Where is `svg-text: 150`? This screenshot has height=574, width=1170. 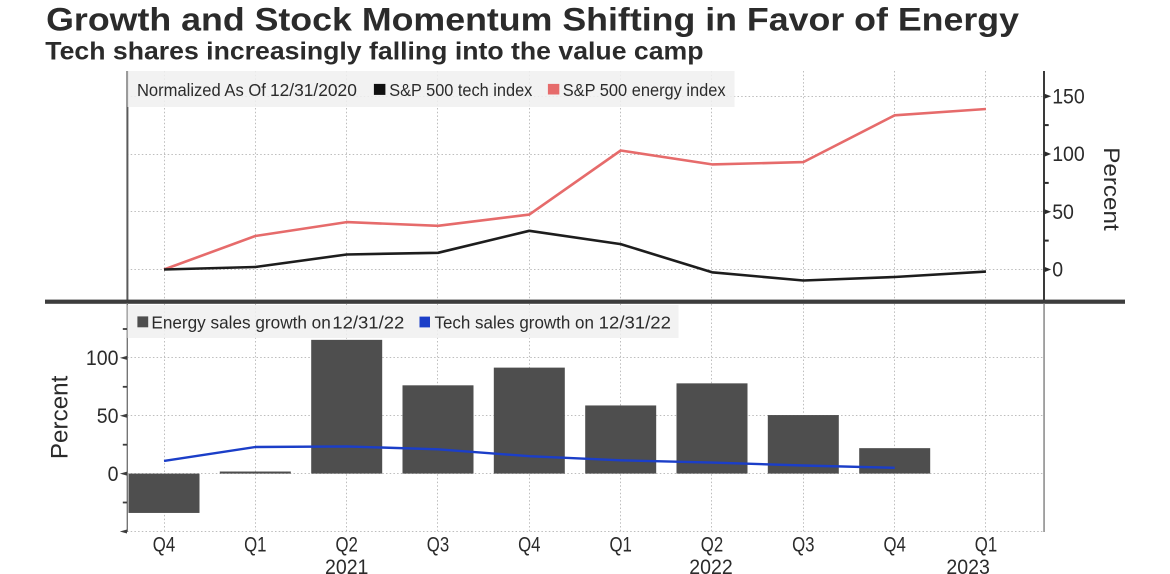 svg-text: 150 is located at coordinates (1068, 96).